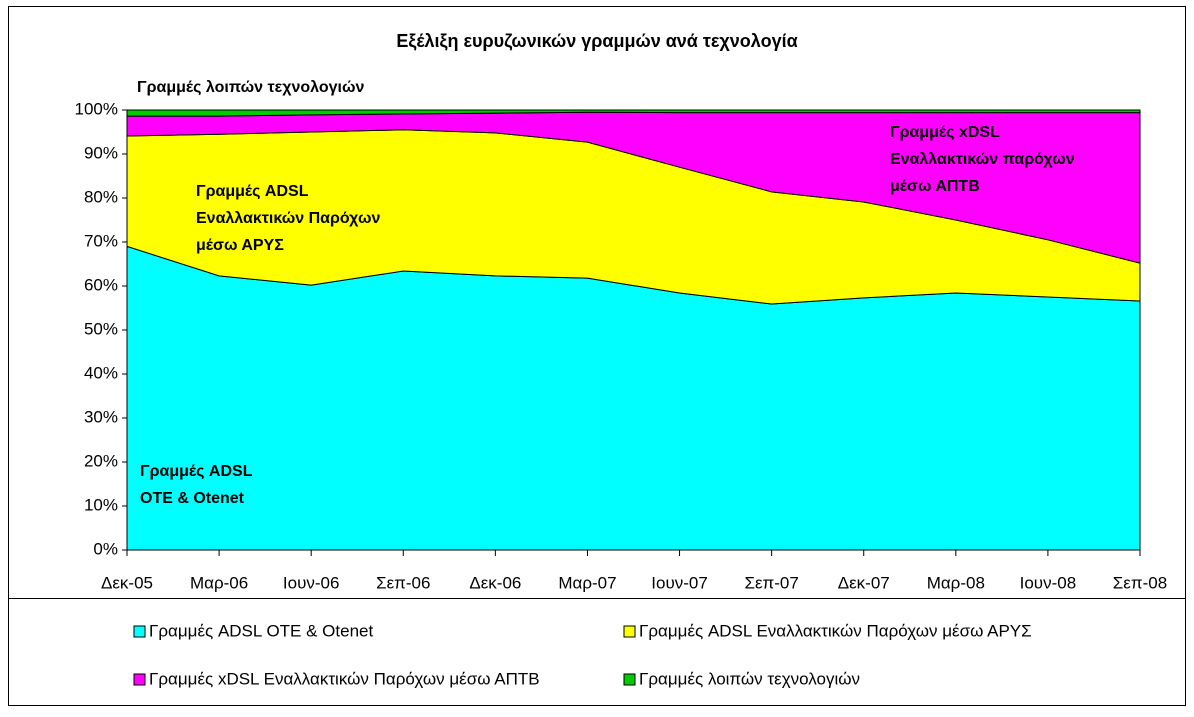 This screenshot has height=717, width=1194. What do you see at coordinates (101, 416) in the screenshot?
I see `y-tick-label: 30%` at bounding box center [101, 416].